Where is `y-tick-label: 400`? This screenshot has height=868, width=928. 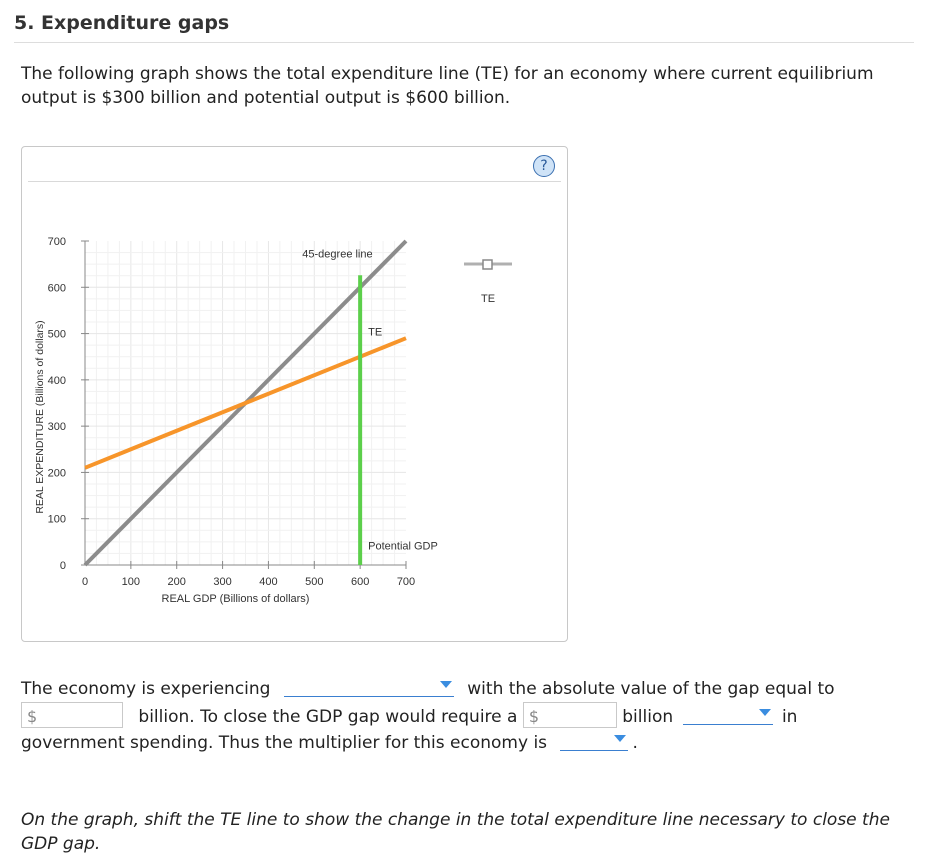
y-tick-label: 400 is located at coordinates (57, 381).